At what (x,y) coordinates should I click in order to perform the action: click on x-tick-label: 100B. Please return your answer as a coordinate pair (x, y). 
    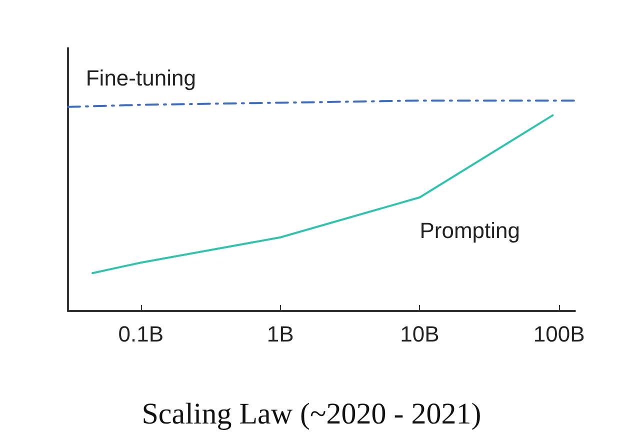
    Looking at the image, I should click on (559, 334).